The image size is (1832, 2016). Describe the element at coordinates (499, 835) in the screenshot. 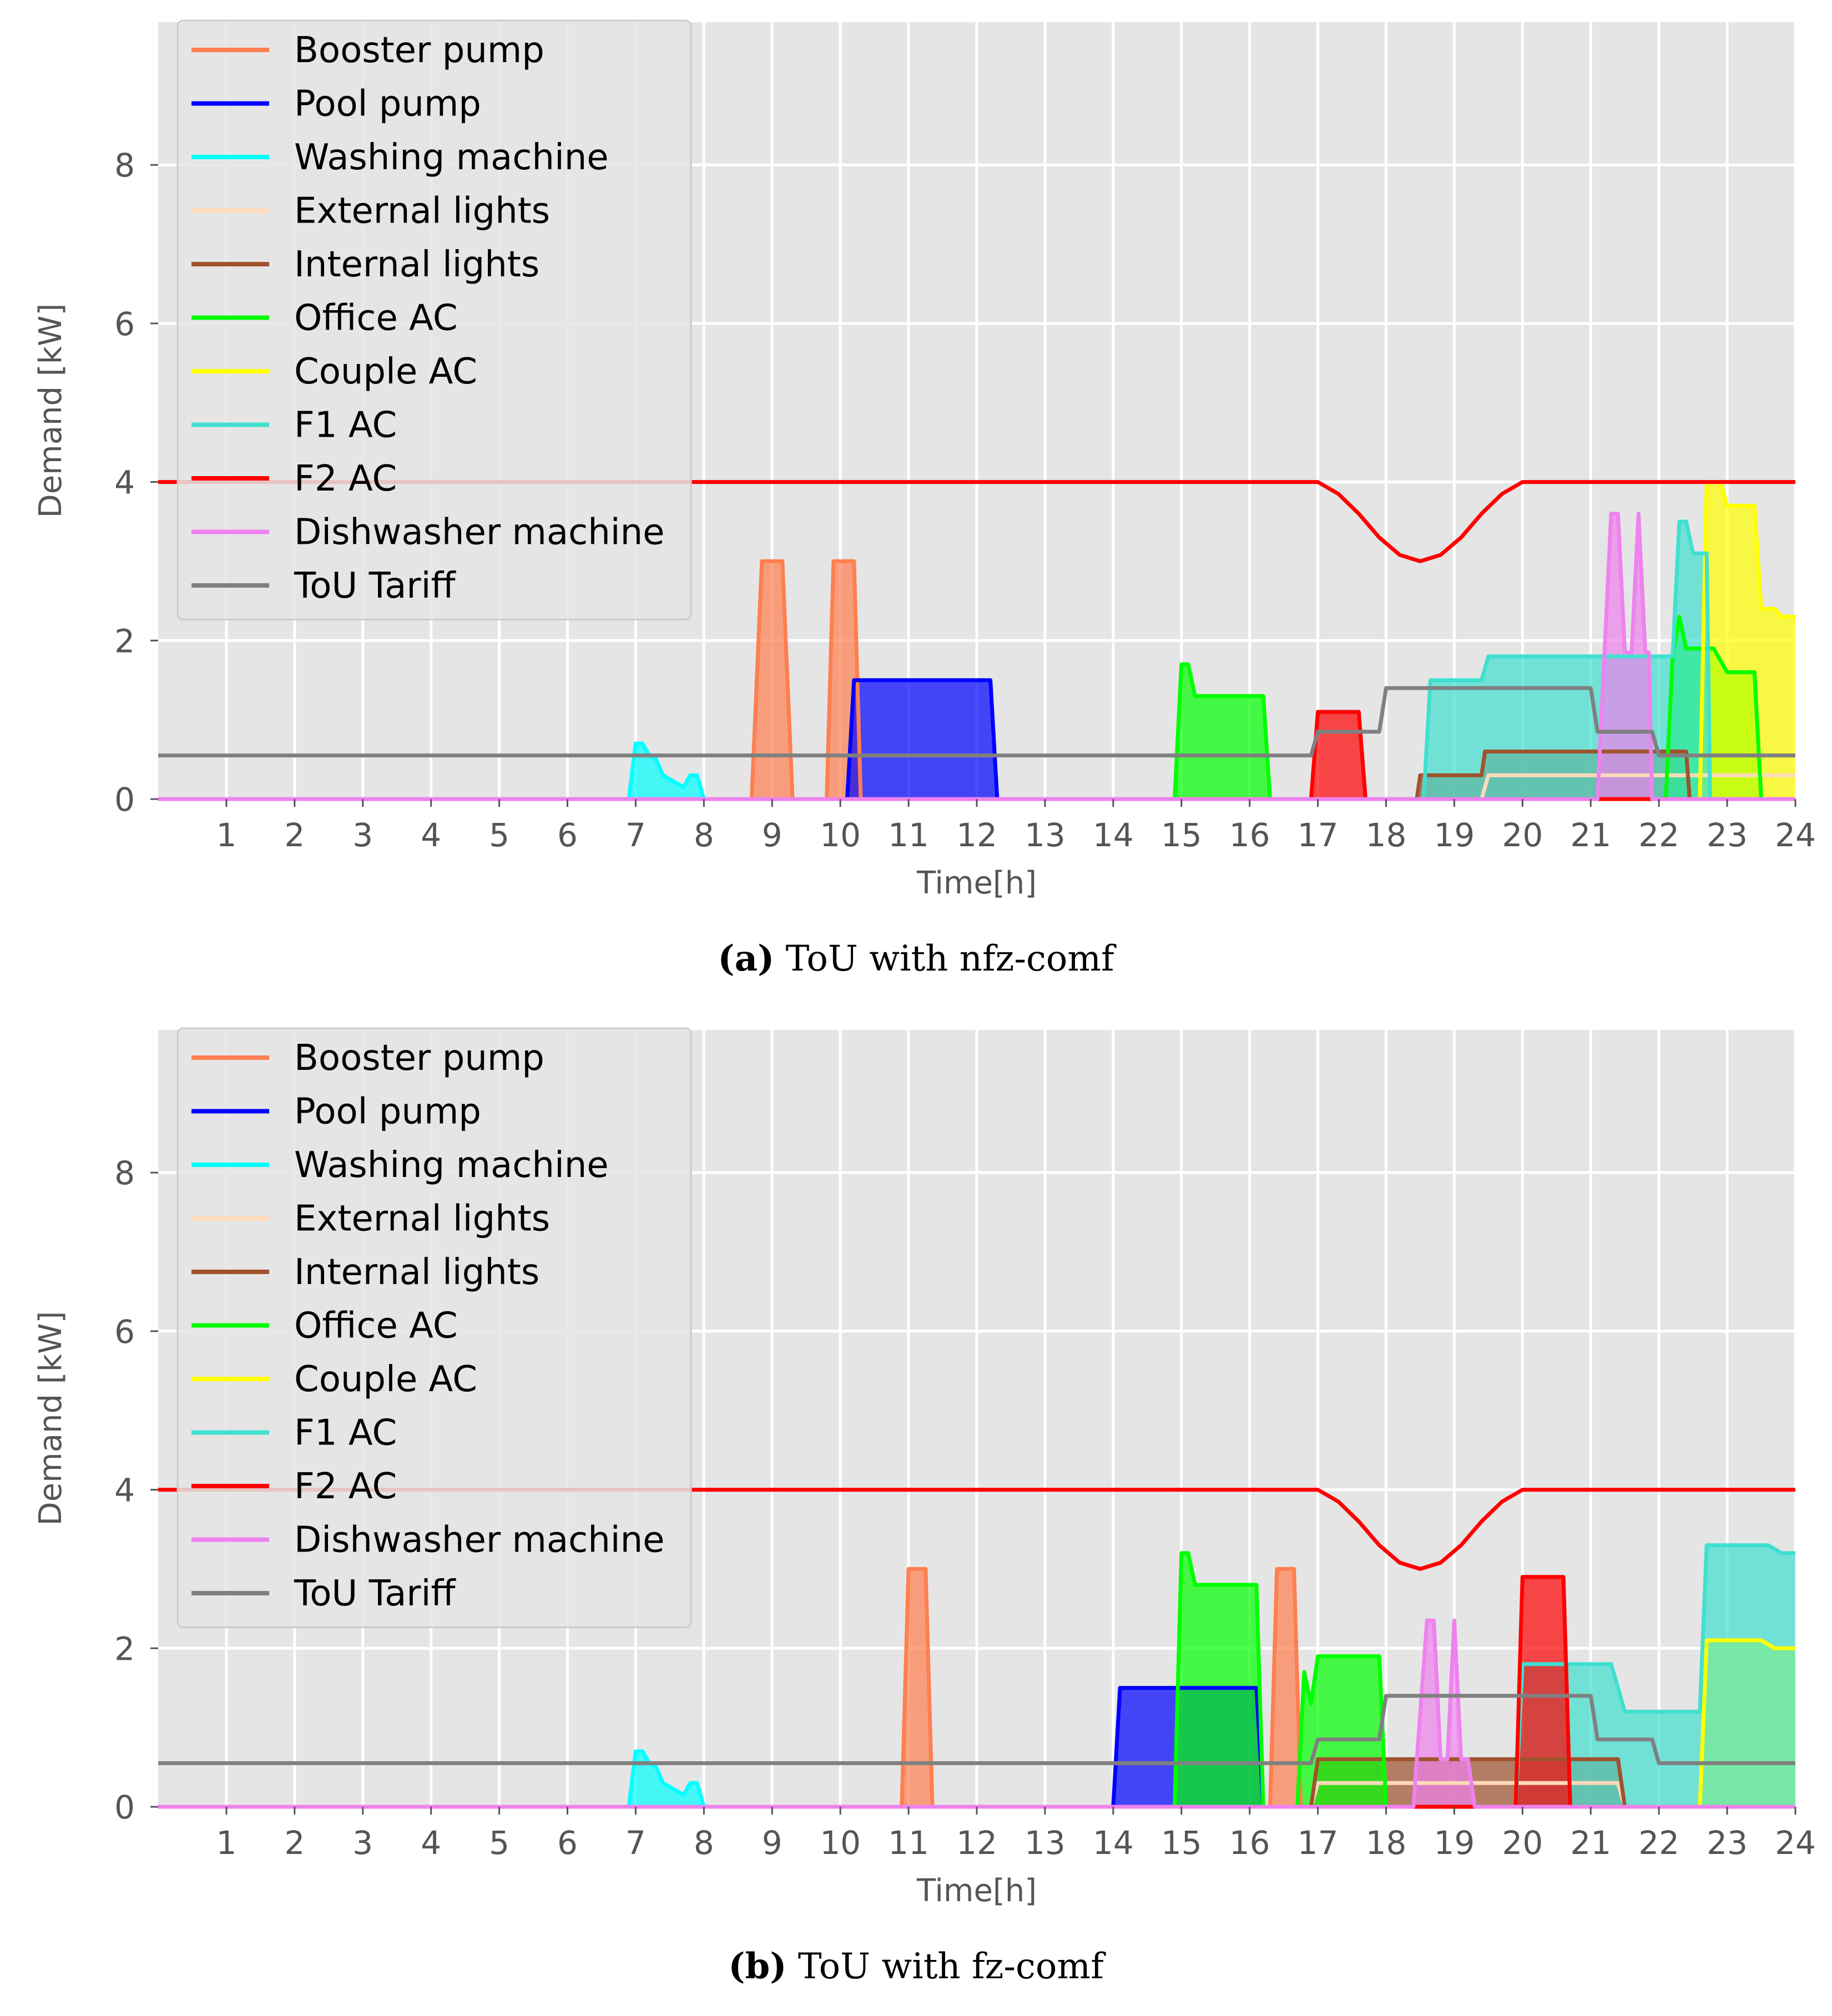

I see `x-tick-label: 5` at that location.